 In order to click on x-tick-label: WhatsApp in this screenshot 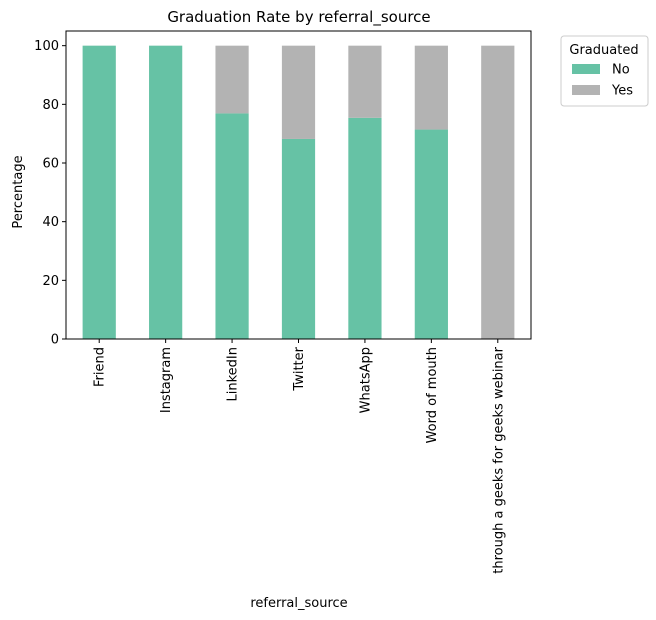, I will do `click(365, 380)`.